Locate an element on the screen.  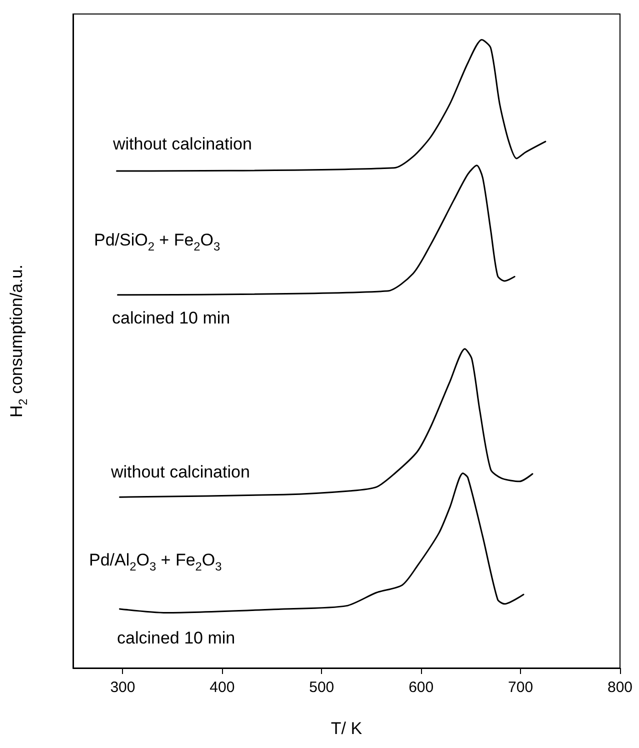
x-tick-label: 600 is located at coordinates (421, 687).